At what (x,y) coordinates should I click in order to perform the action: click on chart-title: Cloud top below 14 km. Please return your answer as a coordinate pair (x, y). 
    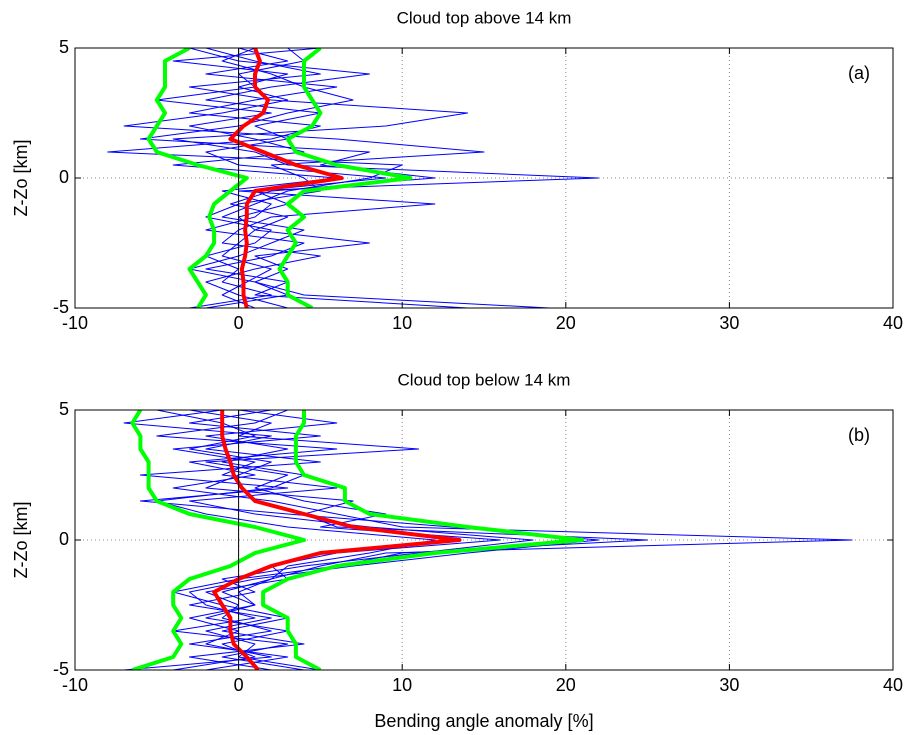
    Looking at the image, I should click on (484, 379).